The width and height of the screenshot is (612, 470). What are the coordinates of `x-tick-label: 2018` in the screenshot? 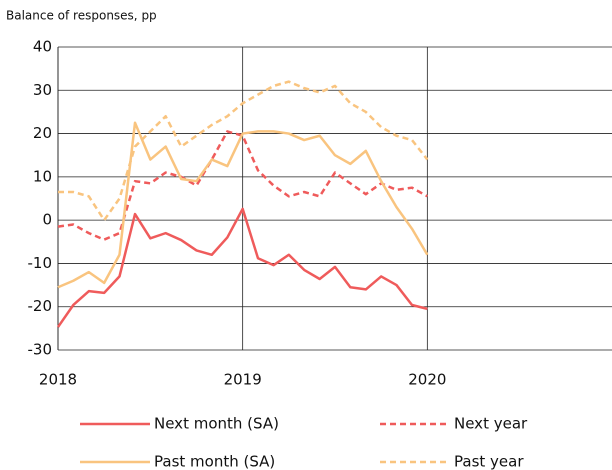 It's located at (58, 380).